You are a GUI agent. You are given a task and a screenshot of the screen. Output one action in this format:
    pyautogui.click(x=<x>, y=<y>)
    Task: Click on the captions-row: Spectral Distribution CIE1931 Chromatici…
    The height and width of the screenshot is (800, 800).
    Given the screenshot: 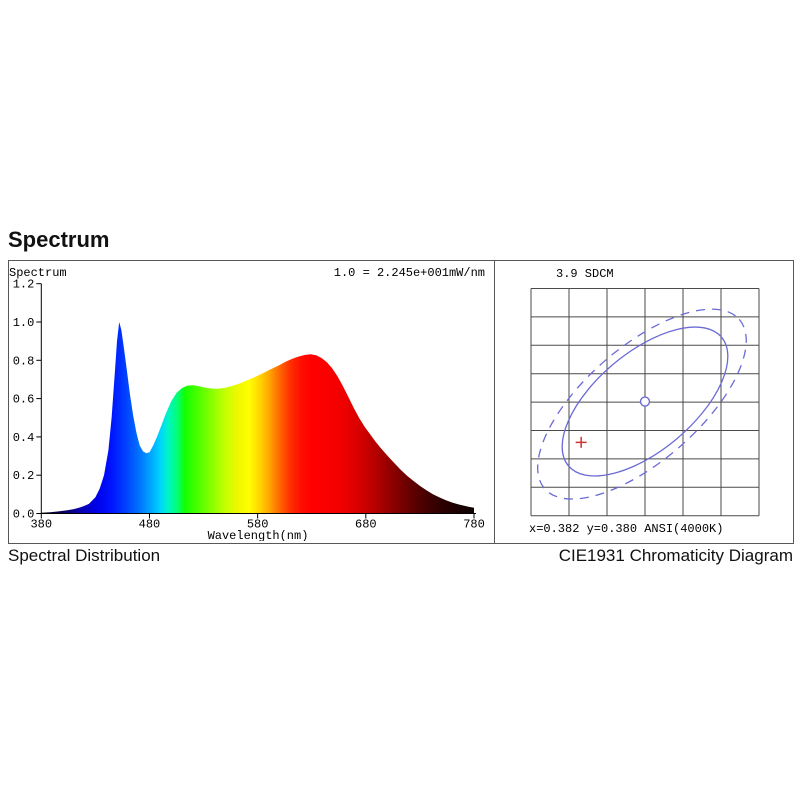 What is the action you would take?
    pyautogui.click(x=400, y=556)
    